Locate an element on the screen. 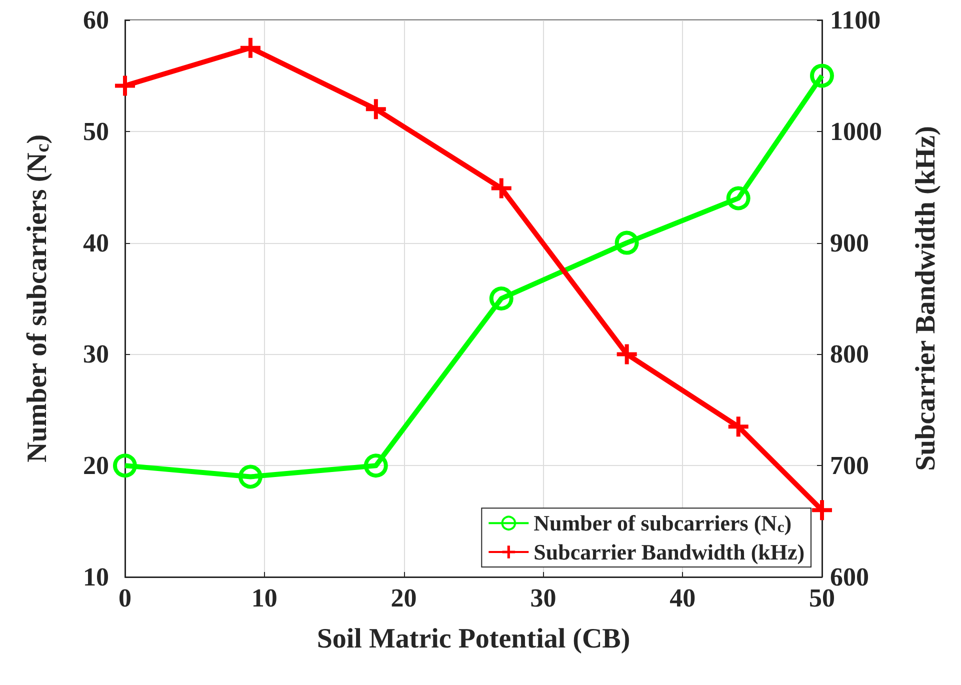 The width and height of the screenshot is (961, 685). y2-tick-label: 1100 is located at coordinates (855, 20).